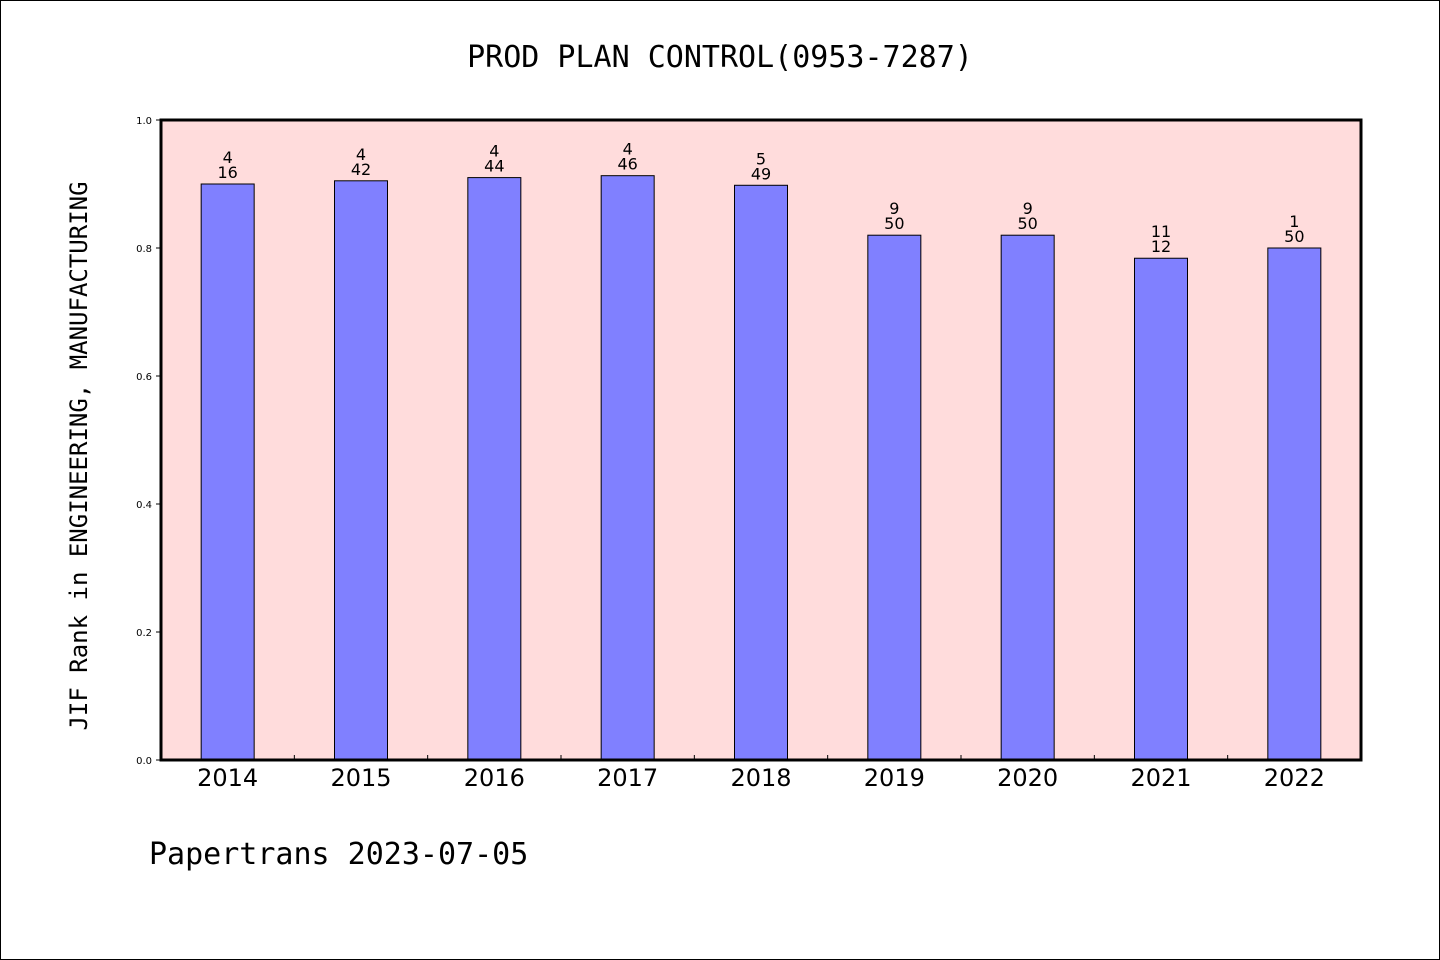  Describe the element at coordinates (360, 778) in the screenshot. I see `x-tick-label-2015: 2015` at that location.